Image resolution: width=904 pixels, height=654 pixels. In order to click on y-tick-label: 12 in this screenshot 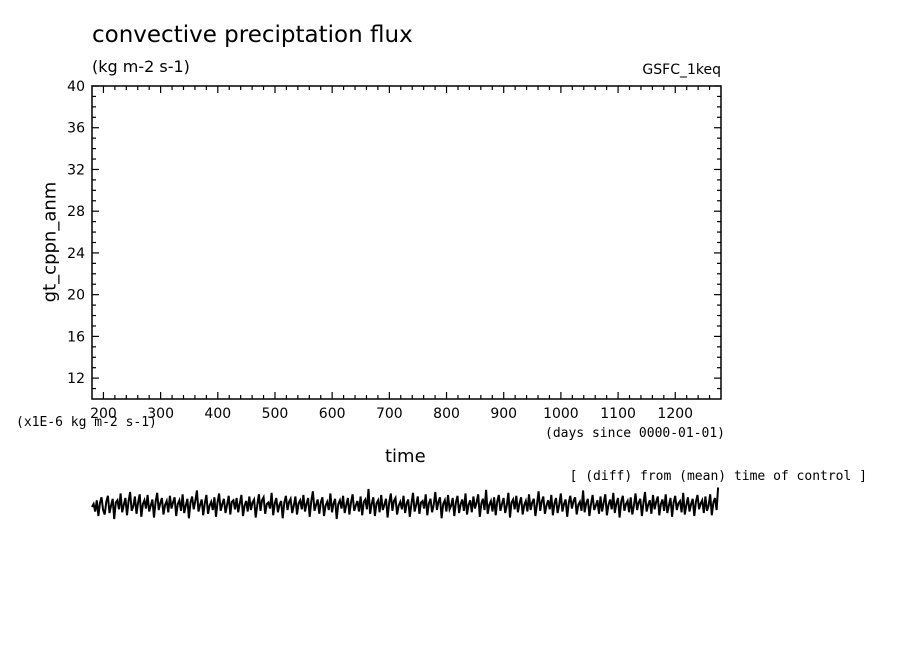, I will do `click(76, 379)`.